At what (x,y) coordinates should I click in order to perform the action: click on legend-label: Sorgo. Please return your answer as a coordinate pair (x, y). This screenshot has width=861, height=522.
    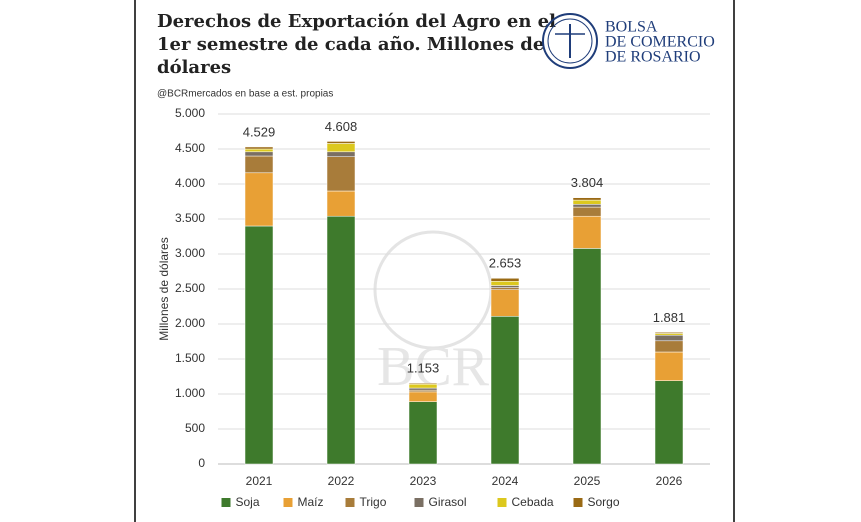
    Looking at the image, I should click on (604, 502).